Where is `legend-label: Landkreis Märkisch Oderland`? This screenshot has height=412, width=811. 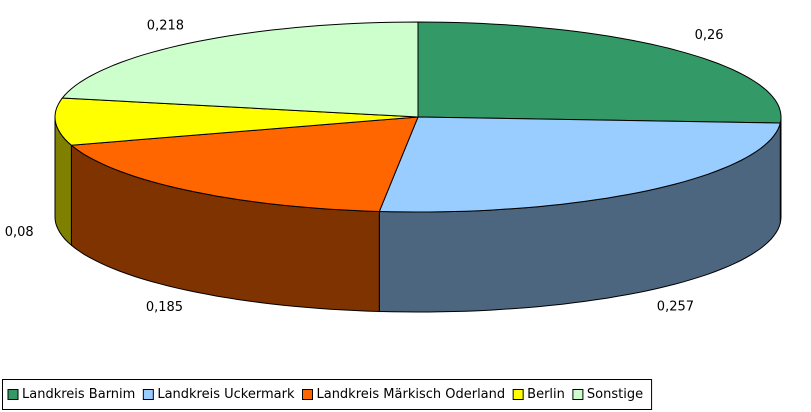
legend-label: Landkreis Märkisch Oderland is located at coordinates (410, 394).